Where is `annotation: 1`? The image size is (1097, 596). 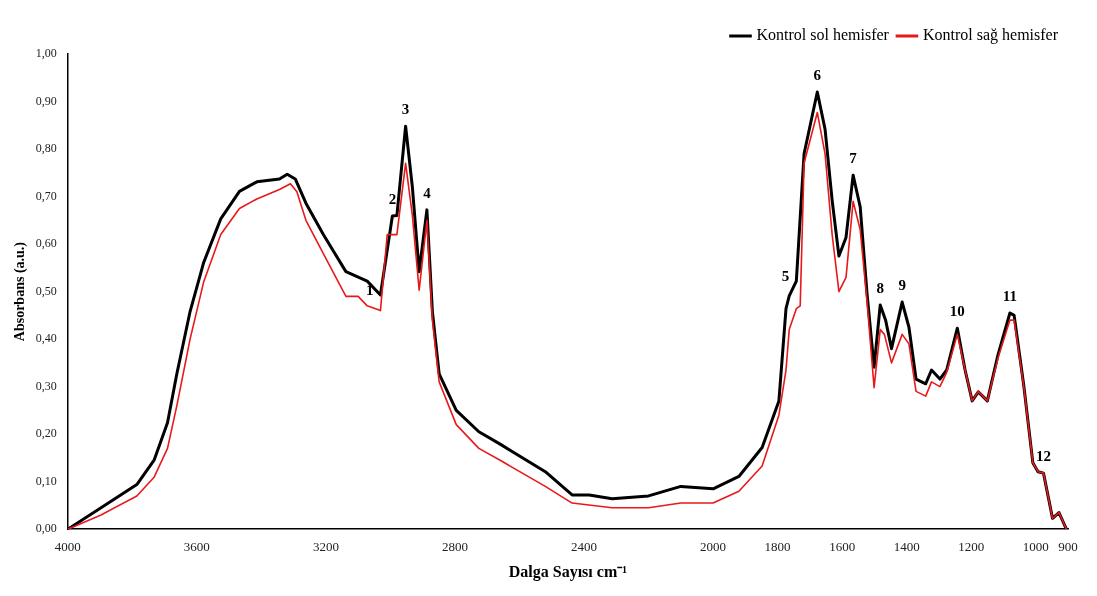 annotation: 1 is located at coordinates (369, 289).